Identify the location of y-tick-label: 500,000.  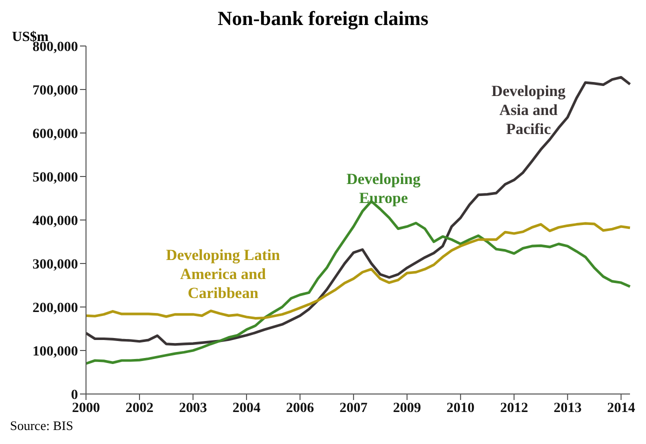
(55, 178).